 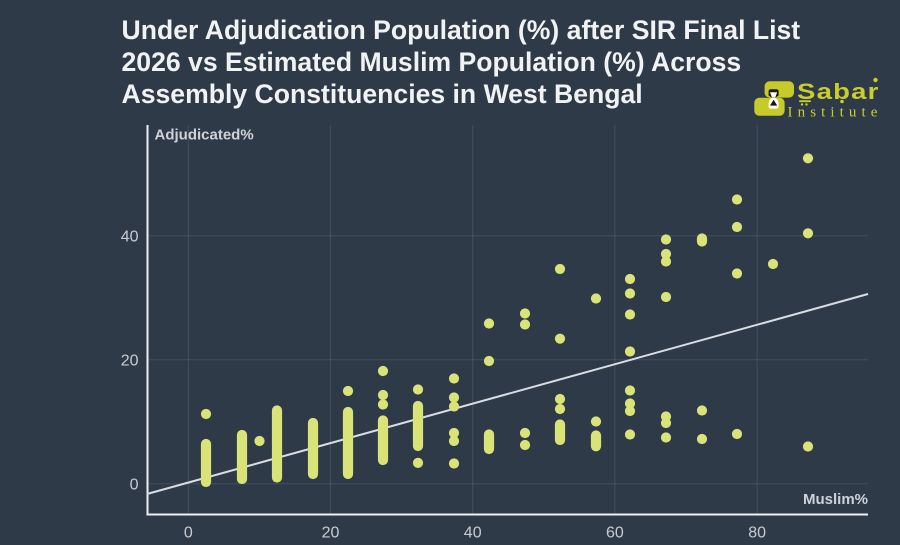 What do you see at coordinates (382, 94) in the screenshot?
I see `svg-text:Assembly Constituencies in Wes: Assembly Constituencies in West Bengal` at bounding box center [382, 94].